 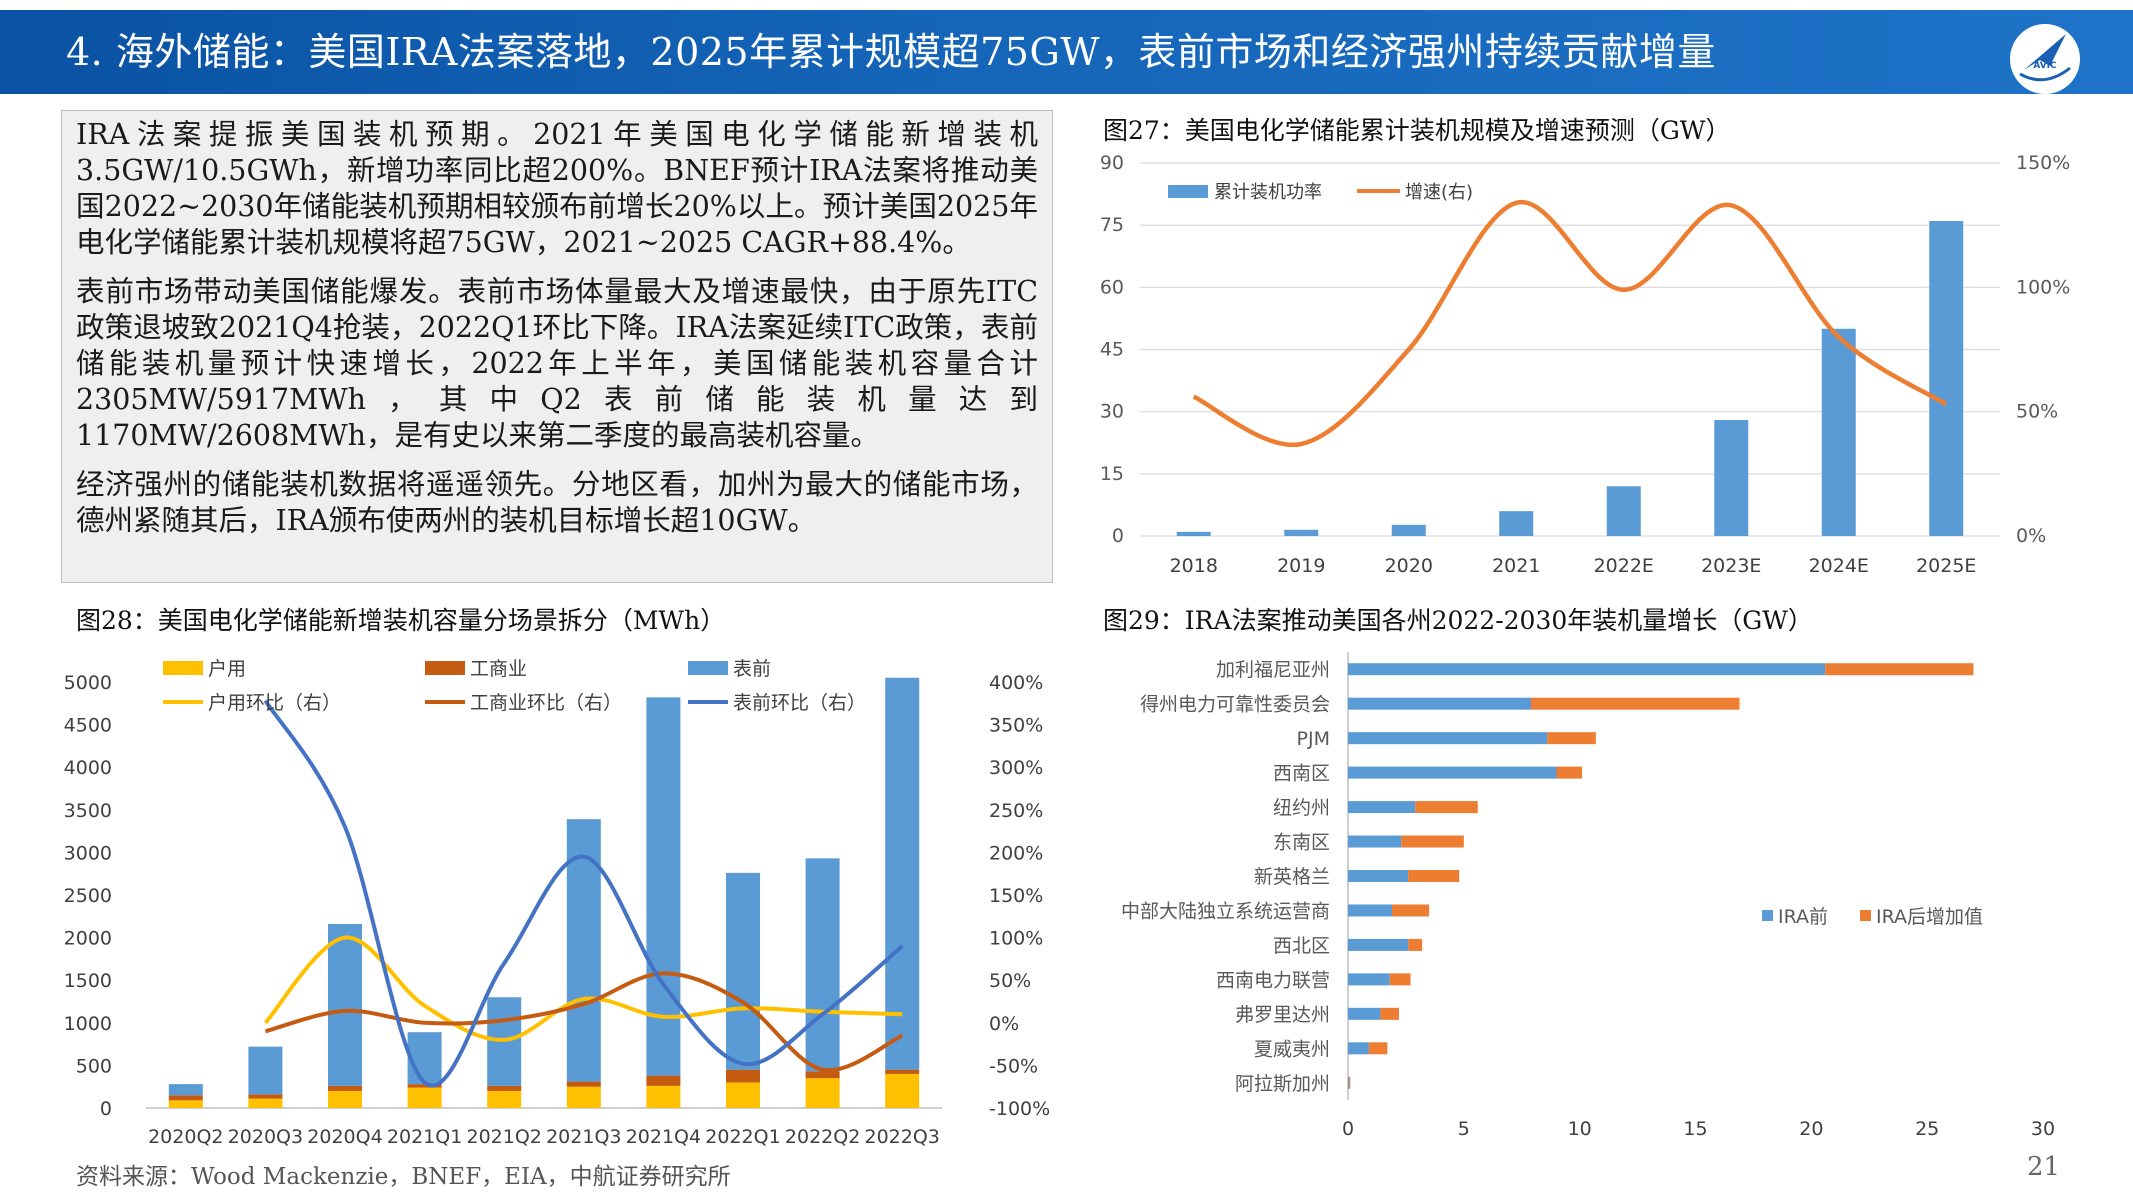 I want to click on fig27-legend-bar-label: 累计装机功率, so click(x=1268, y=192).